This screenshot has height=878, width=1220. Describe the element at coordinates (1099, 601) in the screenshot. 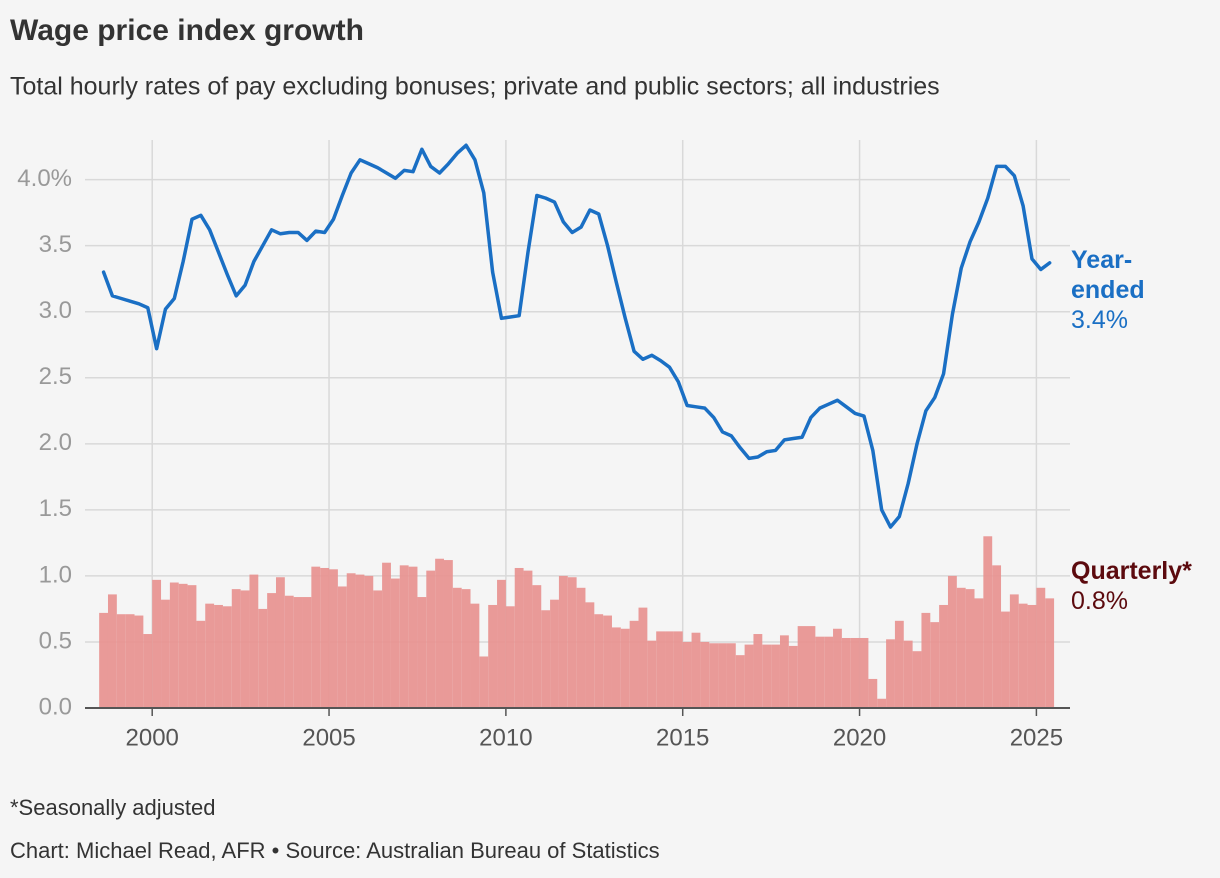

I see `end-value: 0.8%` at that location.